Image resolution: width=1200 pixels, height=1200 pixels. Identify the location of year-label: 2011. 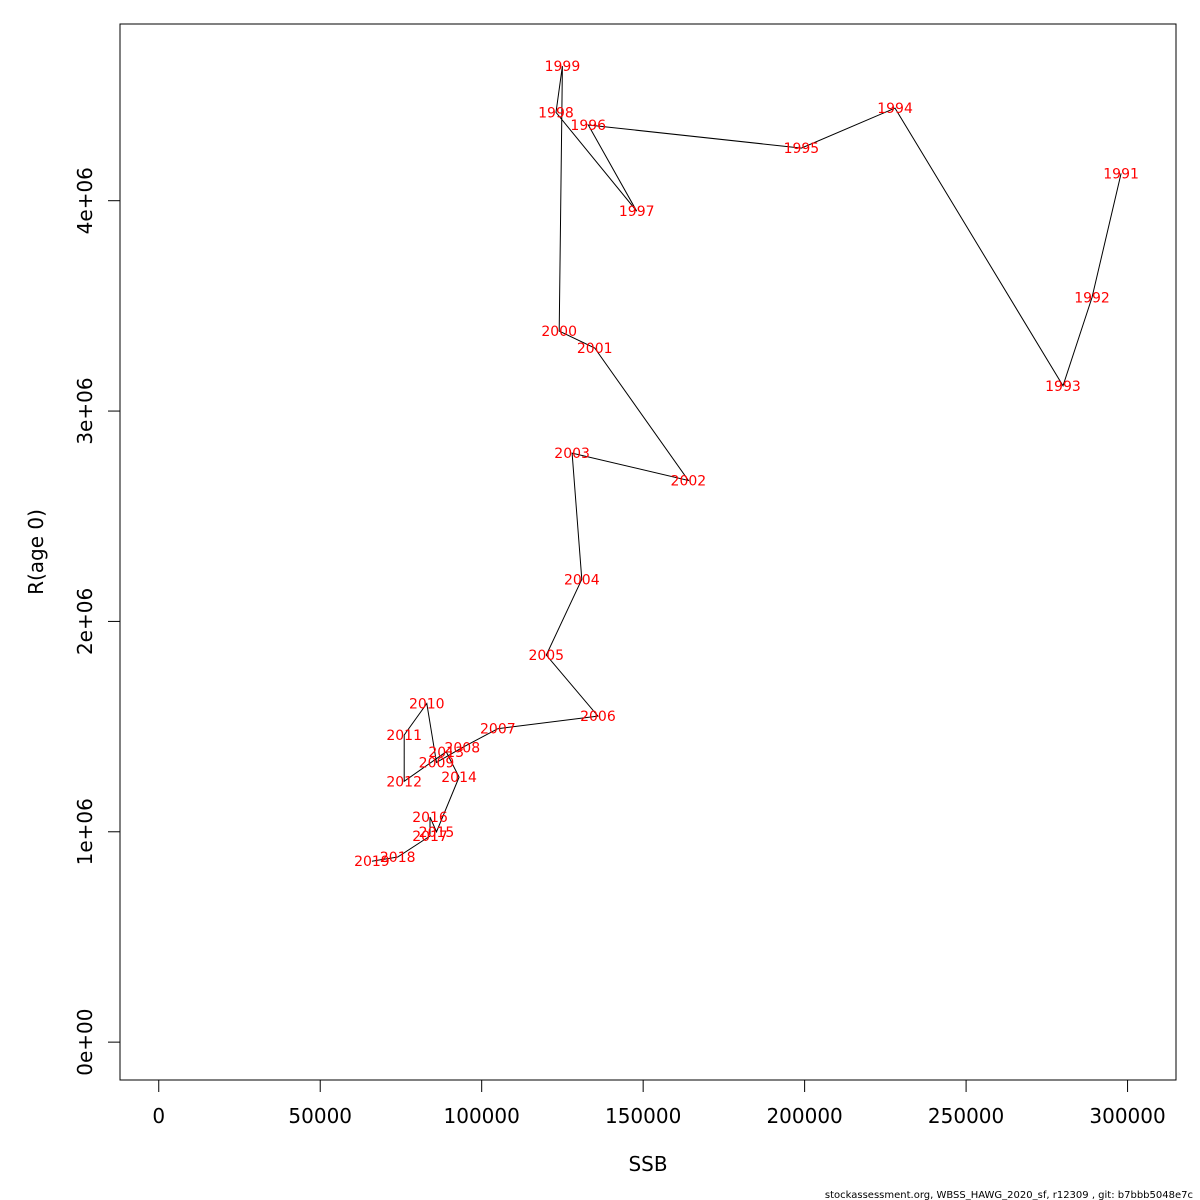
(404, 736).